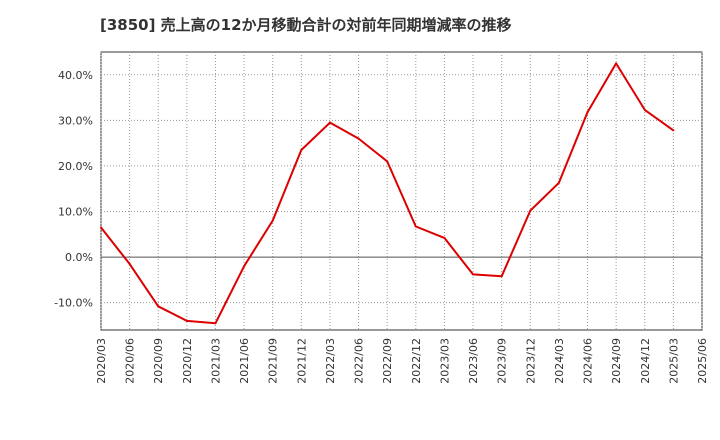 This screenshot has height=440, width=720. What do you see at coordinates (387, 361) in the screenshot?
I see `x-tick-label: 2022/09` at bounding box center [387, 361].